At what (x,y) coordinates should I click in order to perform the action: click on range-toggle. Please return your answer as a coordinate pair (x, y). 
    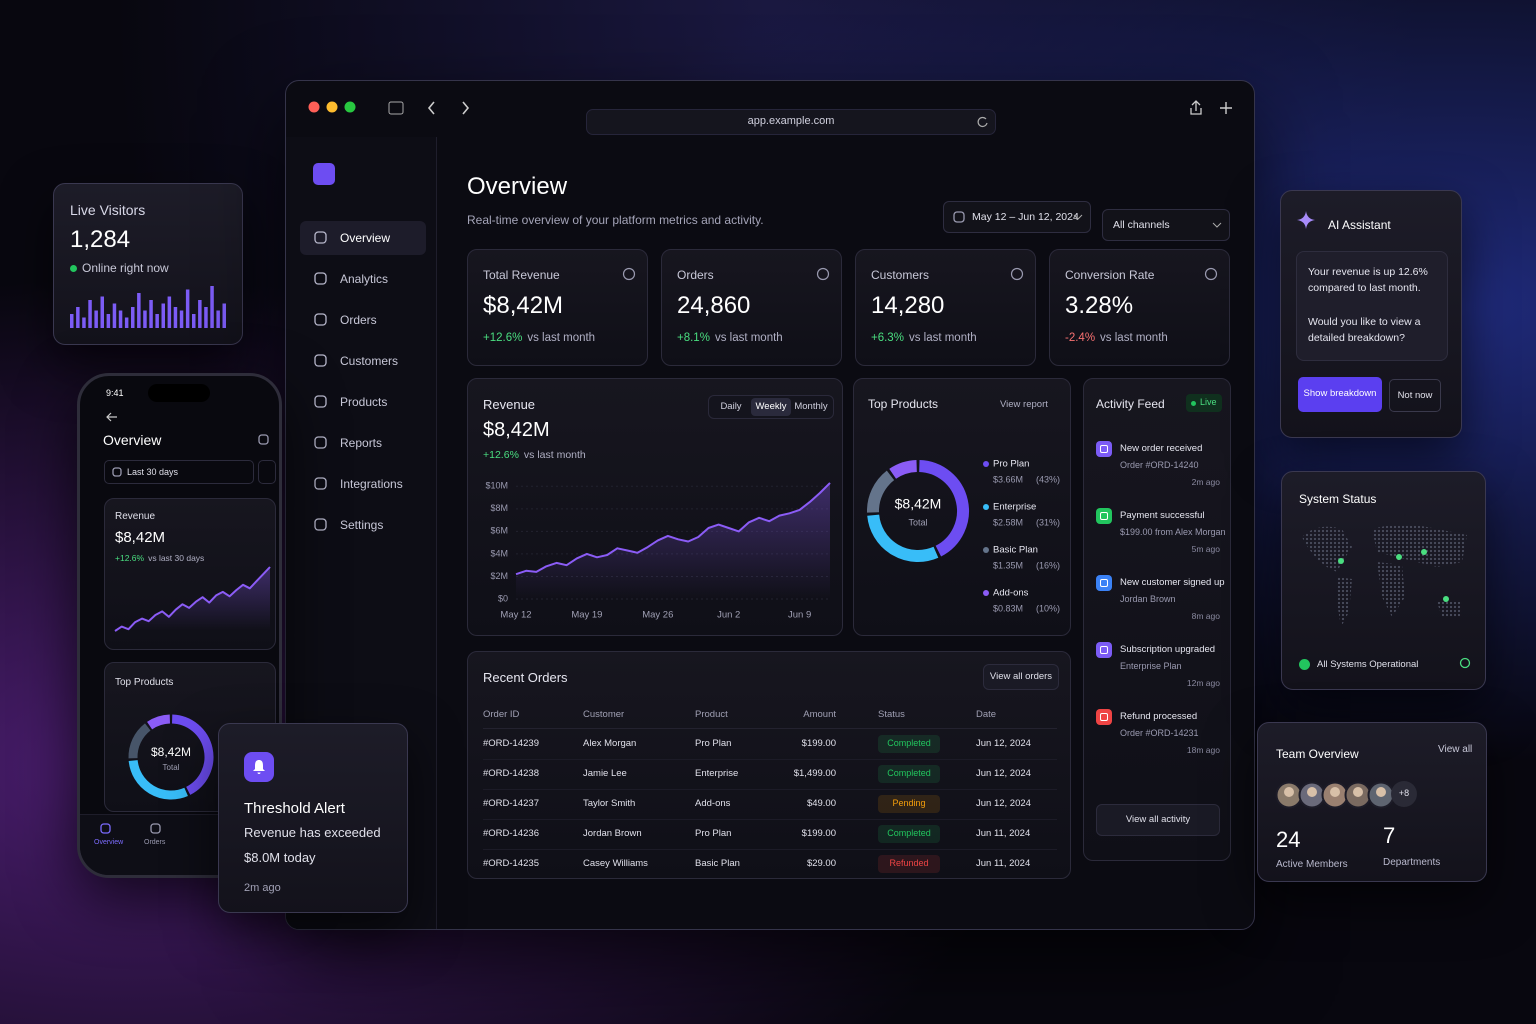
    Looking at the image, I should click on (267, 472).